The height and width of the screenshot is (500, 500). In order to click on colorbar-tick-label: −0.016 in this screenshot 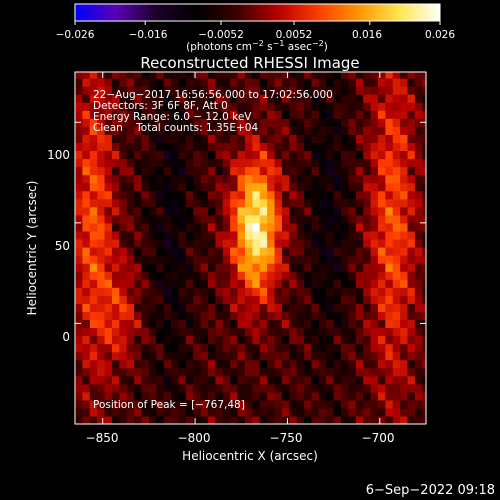, I will do `click(148, 35)`.